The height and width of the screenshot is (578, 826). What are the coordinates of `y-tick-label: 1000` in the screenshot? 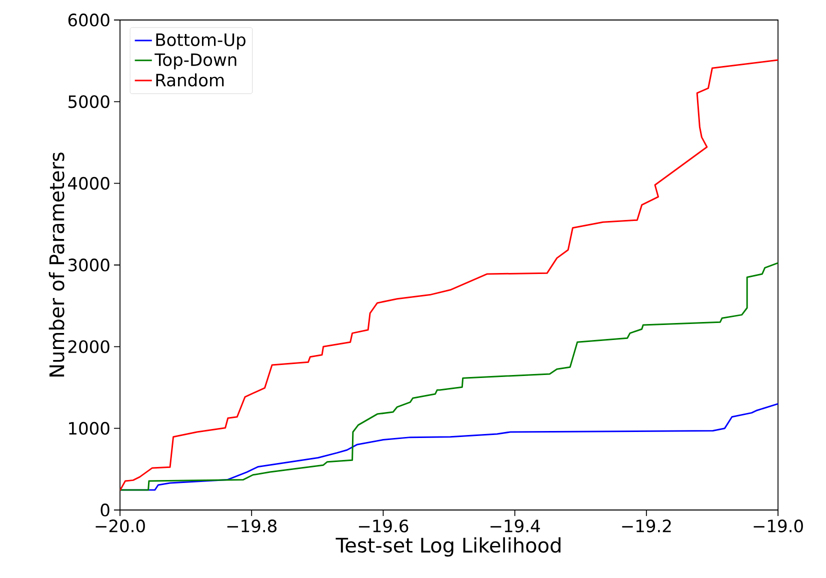 It's located at (89, 428).